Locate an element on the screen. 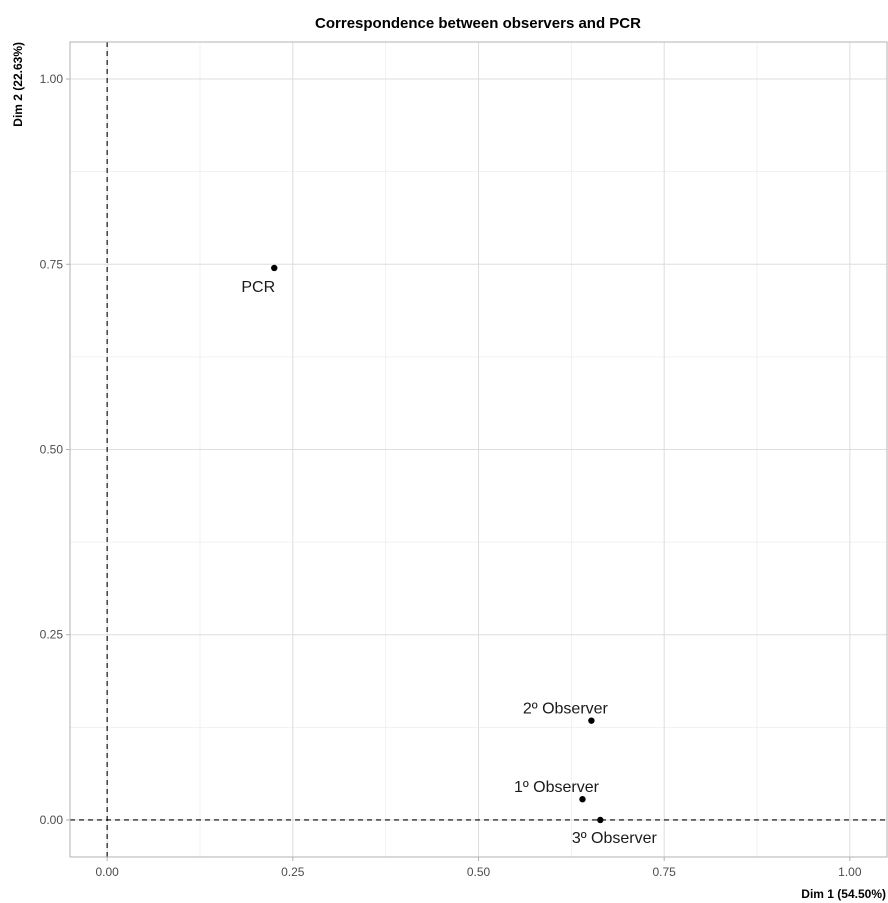 The image size is (888, 903). x-axis-title: Dim 1 (54.50%) is located at coordinates (843, 894).